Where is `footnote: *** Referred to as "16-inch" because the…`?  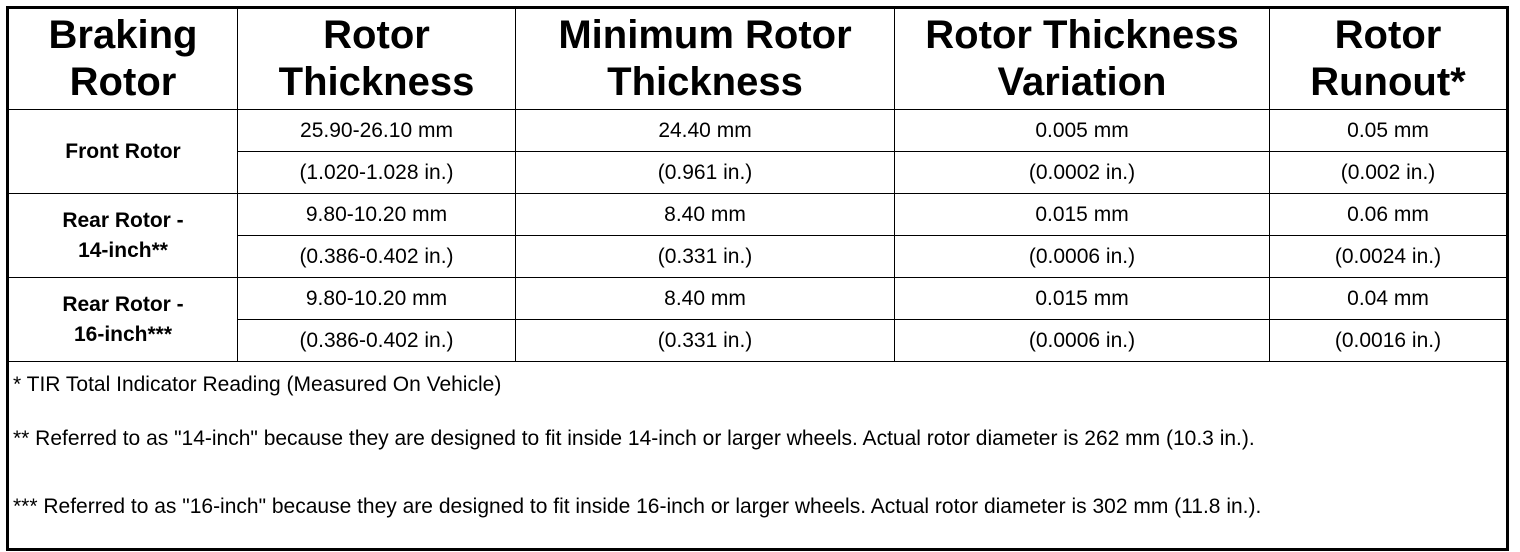 footnote: *** Referred to as "16-inch" because the… is located at coordinates (757, 510).